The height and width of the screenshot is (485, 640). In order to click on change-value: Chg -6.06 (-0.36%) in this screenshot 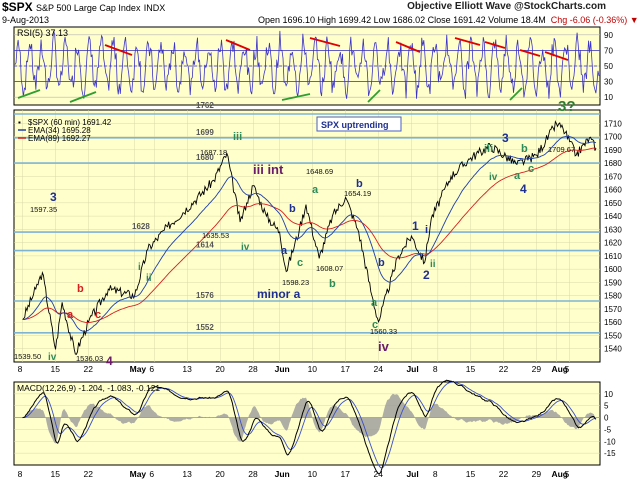, I will do `click(589, 20)`.